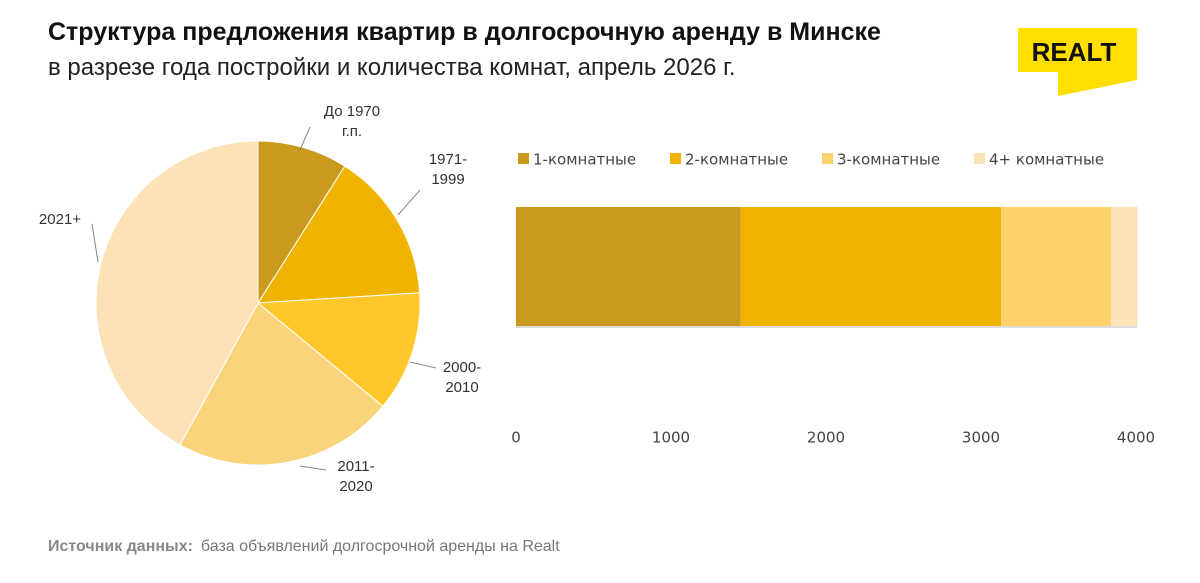 This screenshot has height=583, width=1200. Describe the element at coordinates (448, 169) in the screenshot. I see `pie-label: 1971-1999` at that location.